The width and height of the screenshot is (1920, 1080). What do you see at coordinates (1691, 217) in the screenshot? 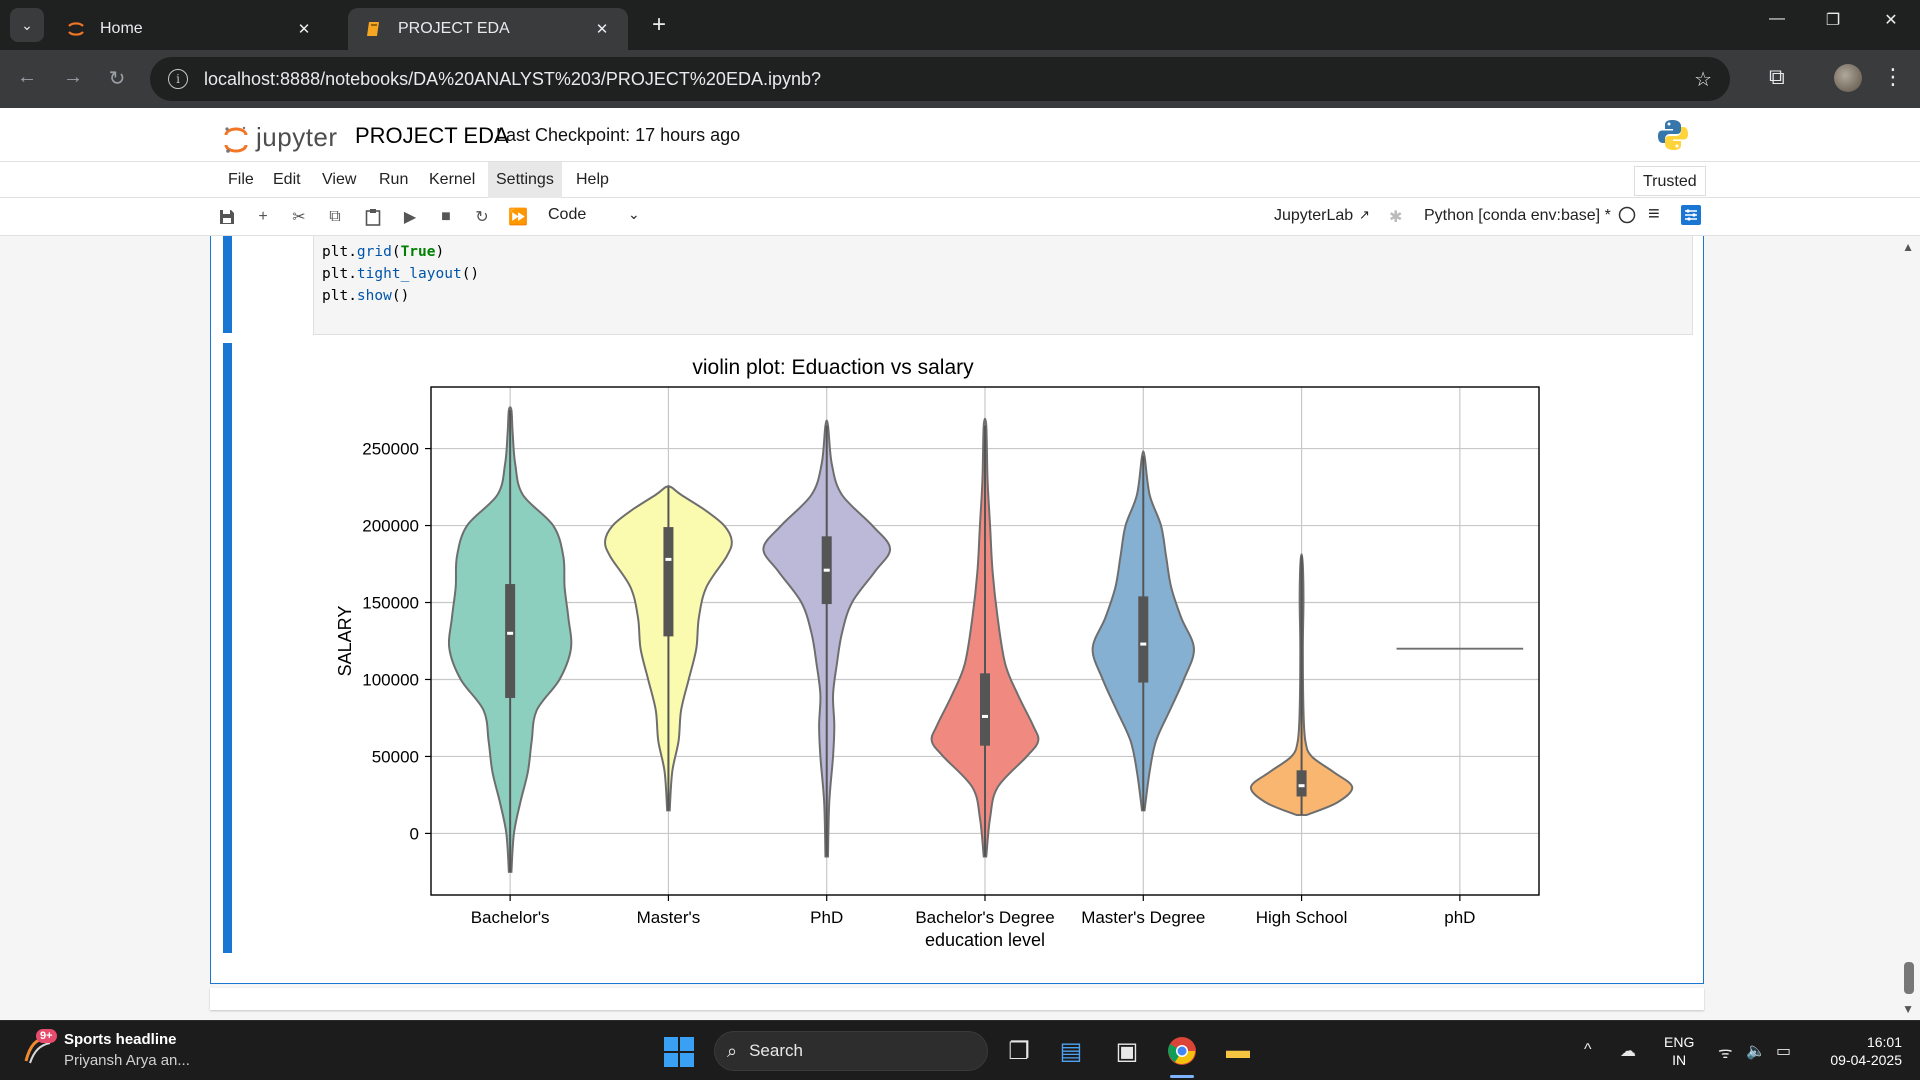
I see `property-inspector-icon` at bounding box center [1691, 217].